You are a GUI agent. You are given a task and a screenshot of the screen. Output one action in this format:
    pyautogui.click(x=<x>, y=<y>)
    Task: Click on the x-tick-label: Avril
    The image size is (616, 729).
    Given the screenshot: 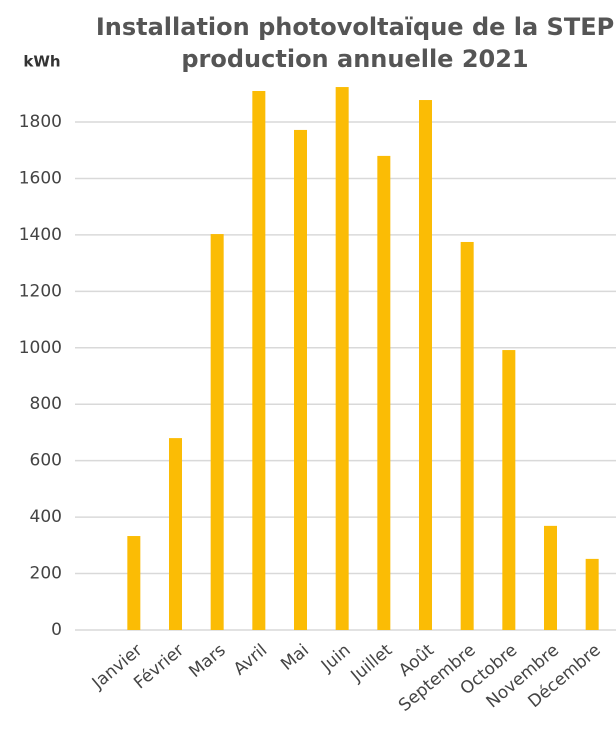 What is the action you would take?
    pyautogui.click(x=250, y=659)
    